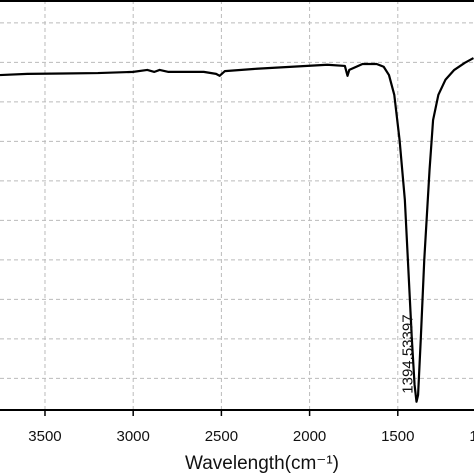 The image size is (474, 474). Describe the element at coordinates (397, 436) in the screenshot. I see `x-tick-label: 1500` at that location.